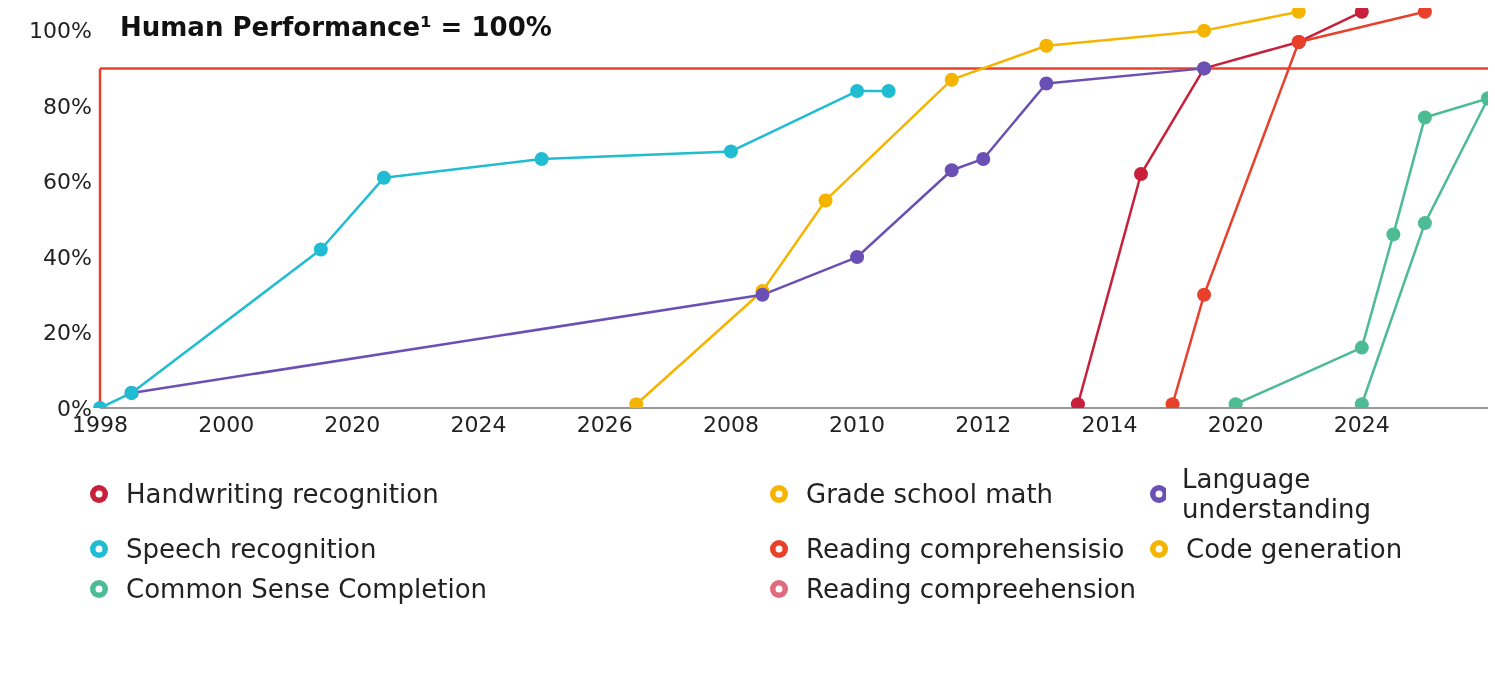 This screenshot has height=681, width=1495. Describe the element at coordinates (307, 589) in the screenshot. I see `legend-label: Common Sense Completion` at that location.